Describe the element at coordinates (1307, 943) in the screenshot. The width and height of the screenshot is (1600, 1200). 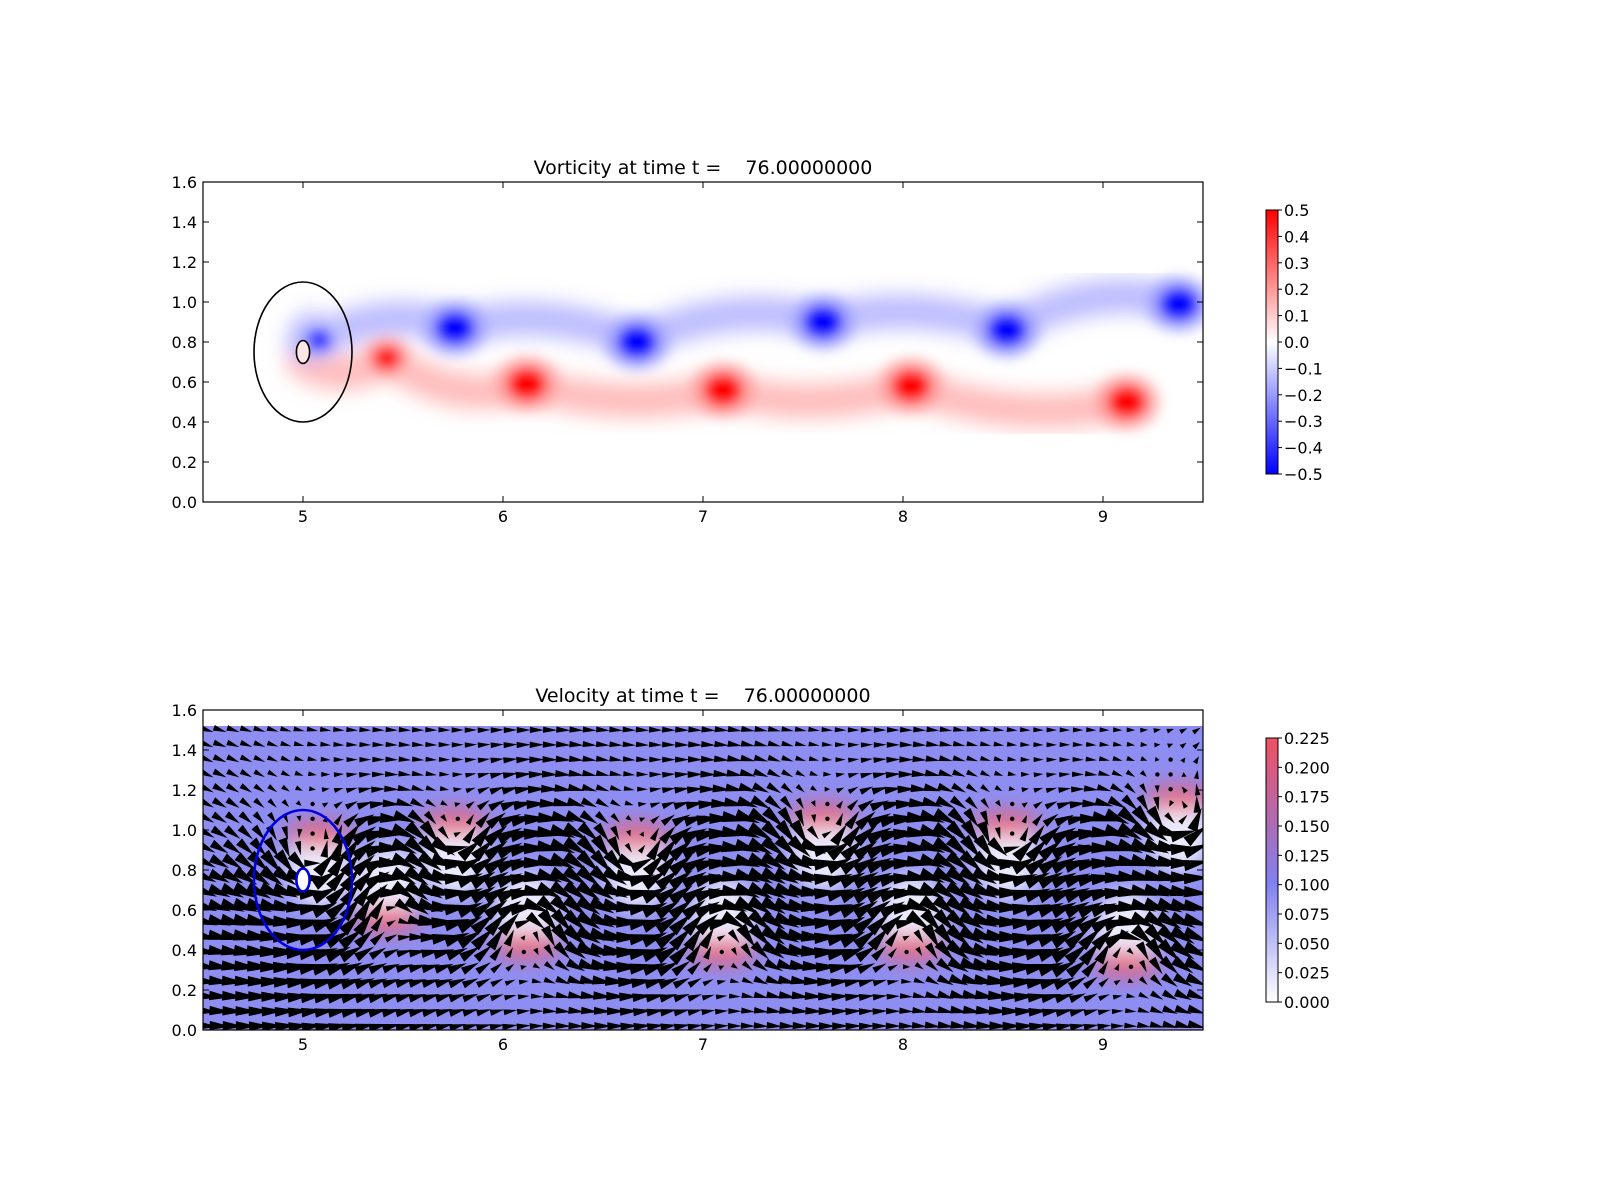
I see `colorbar-tick-label: 0.050` at that location.